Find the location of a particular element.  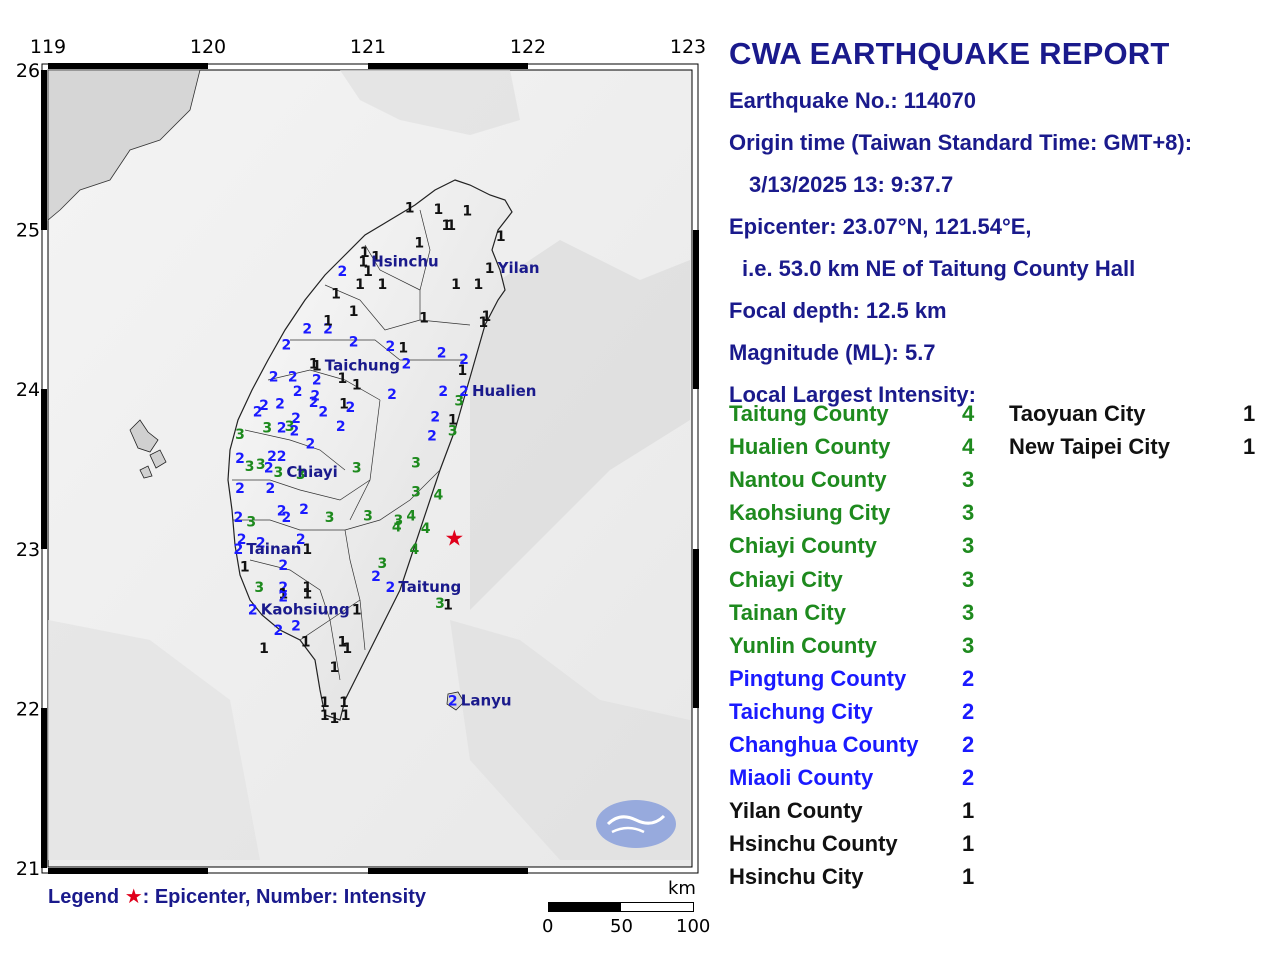

lon-tick-121: 121 is located at coordinates (368, 47).